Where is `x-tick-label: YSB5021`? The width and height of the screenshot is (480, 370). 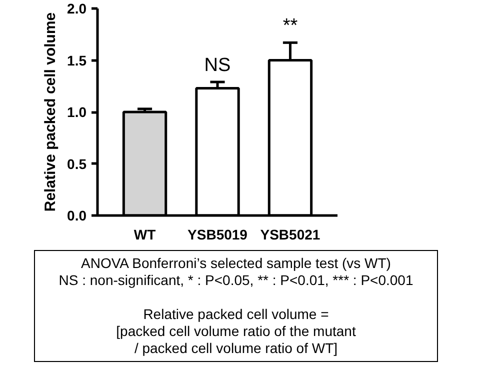
x-tick-label: YSB5021 is located at coordinates (290, 234).